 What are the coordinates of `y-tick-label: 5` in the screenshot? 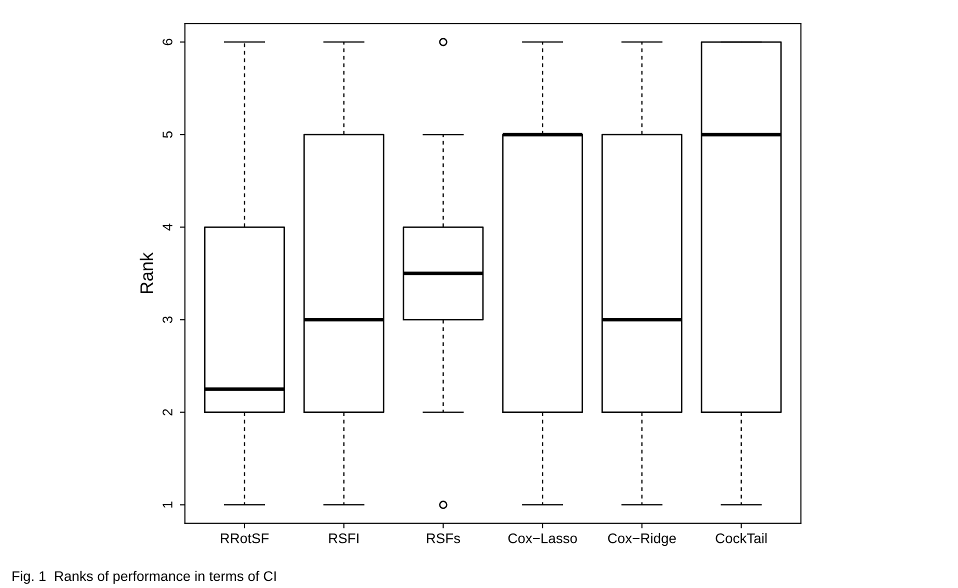 It's located at (167, 134).